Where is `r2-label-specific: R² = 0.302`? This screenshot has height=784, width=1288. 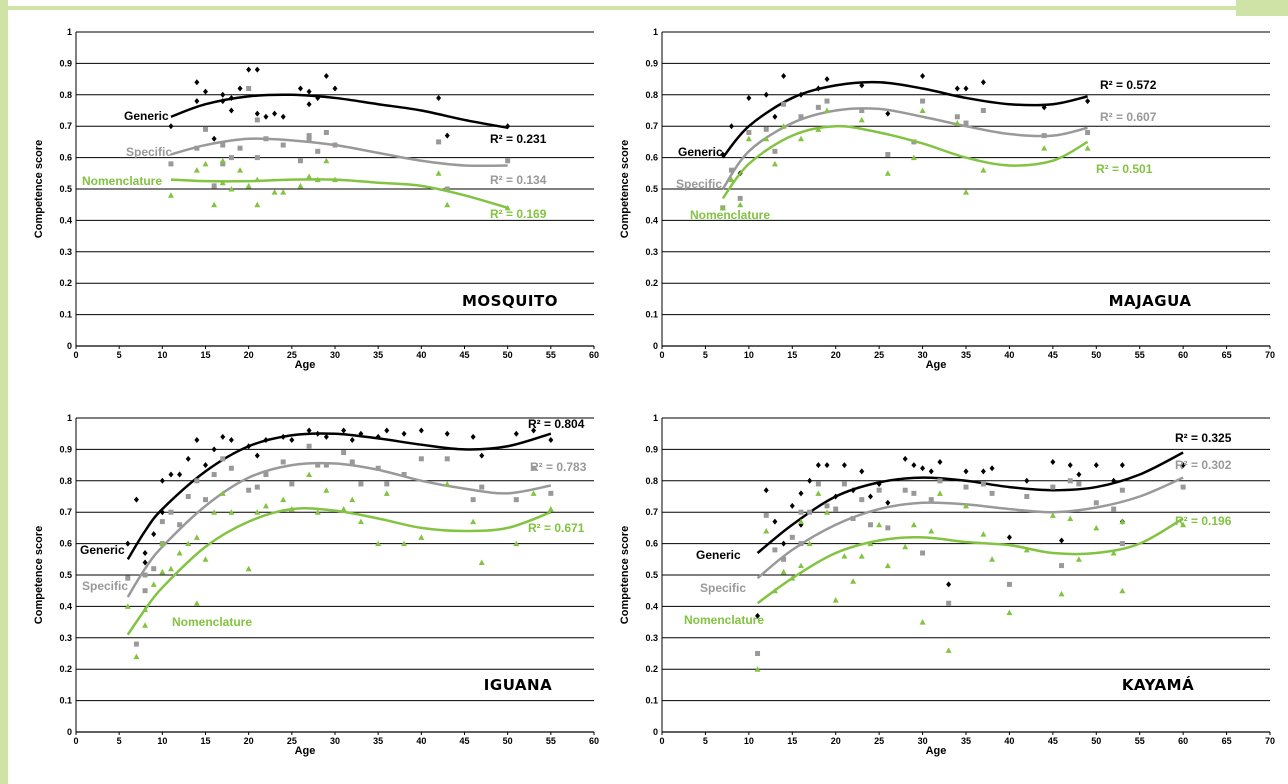 r2-label-specific: R² = 0.302 is located at coordinates (1203, 465).